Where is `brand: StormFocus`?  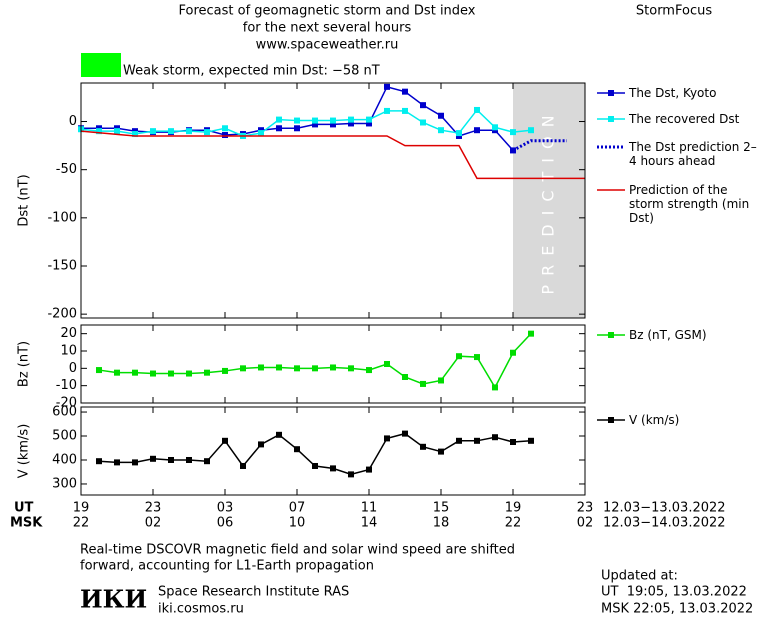
brand: StormFocus is located at coordinates (674, 11).